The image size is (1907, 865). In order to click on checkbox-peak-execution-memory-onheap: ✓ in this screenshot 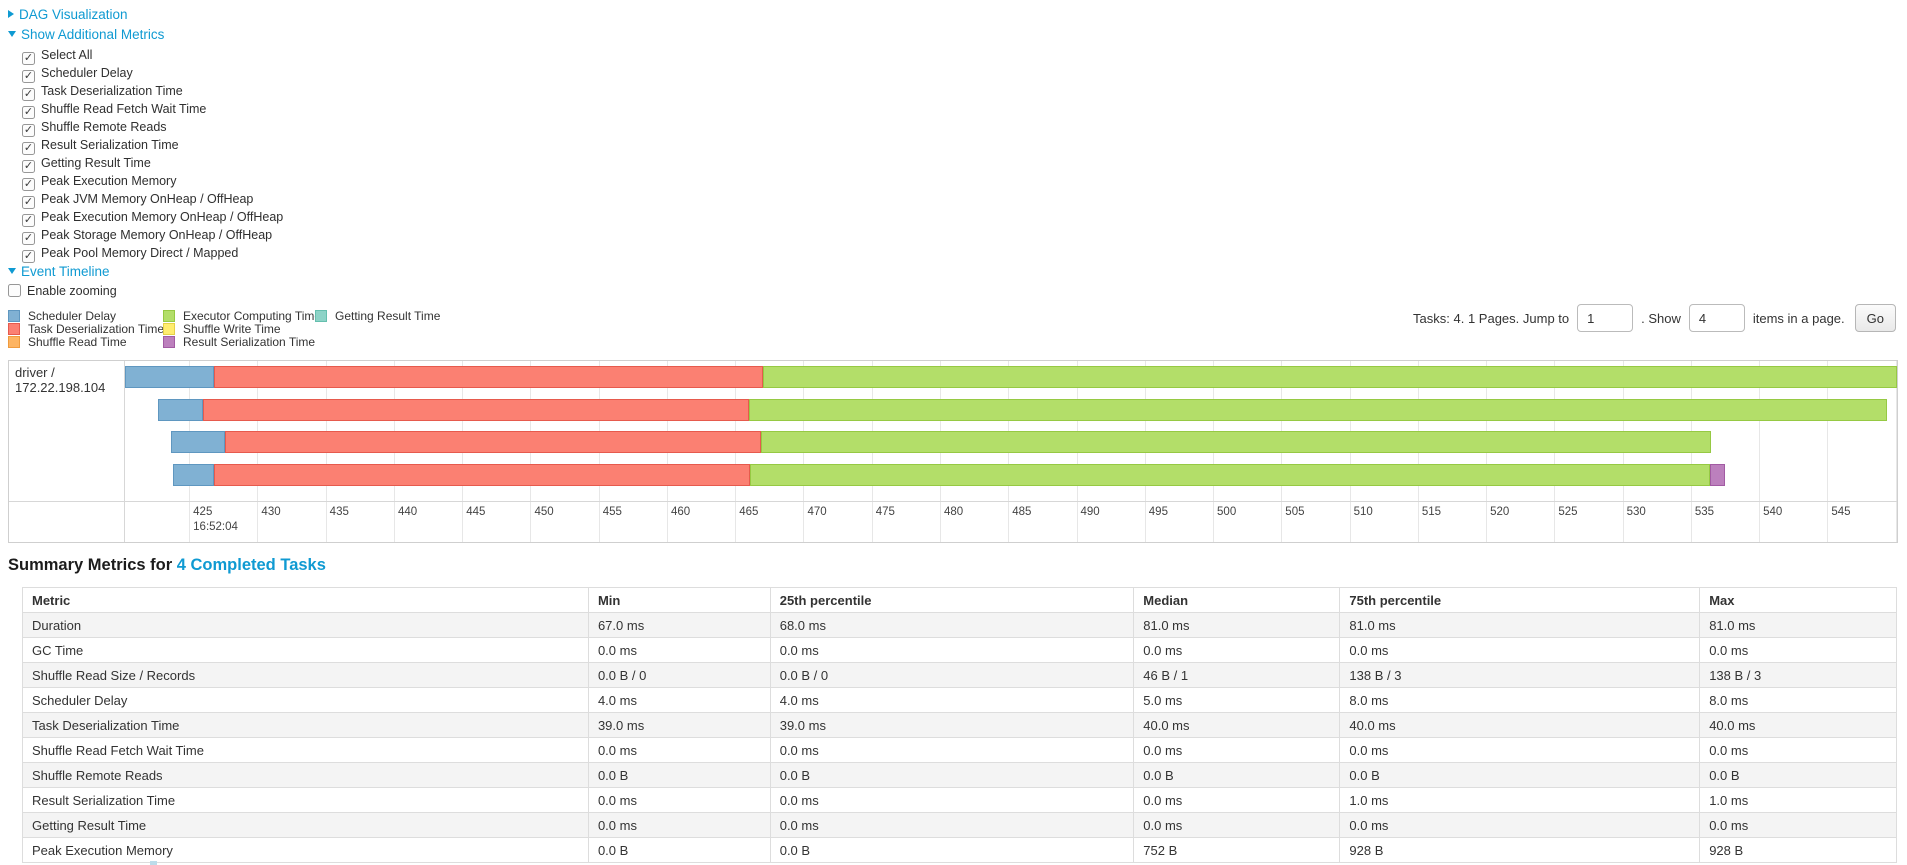, I will do `click(28, 220)`.